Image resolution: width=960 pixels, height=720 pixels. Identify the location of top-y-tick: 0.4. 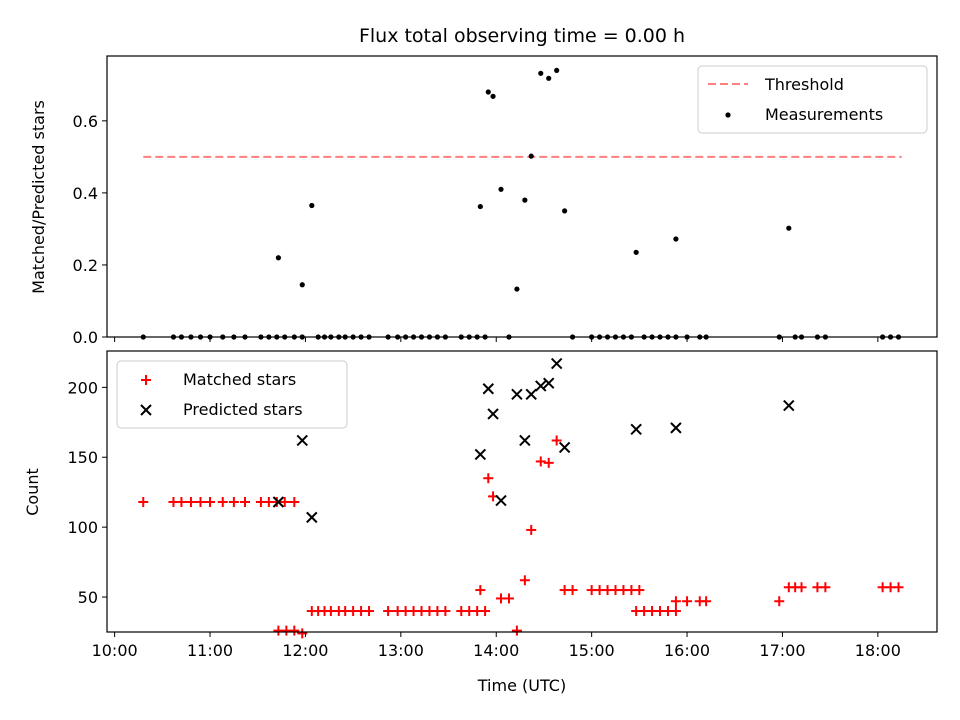
(90, 193).